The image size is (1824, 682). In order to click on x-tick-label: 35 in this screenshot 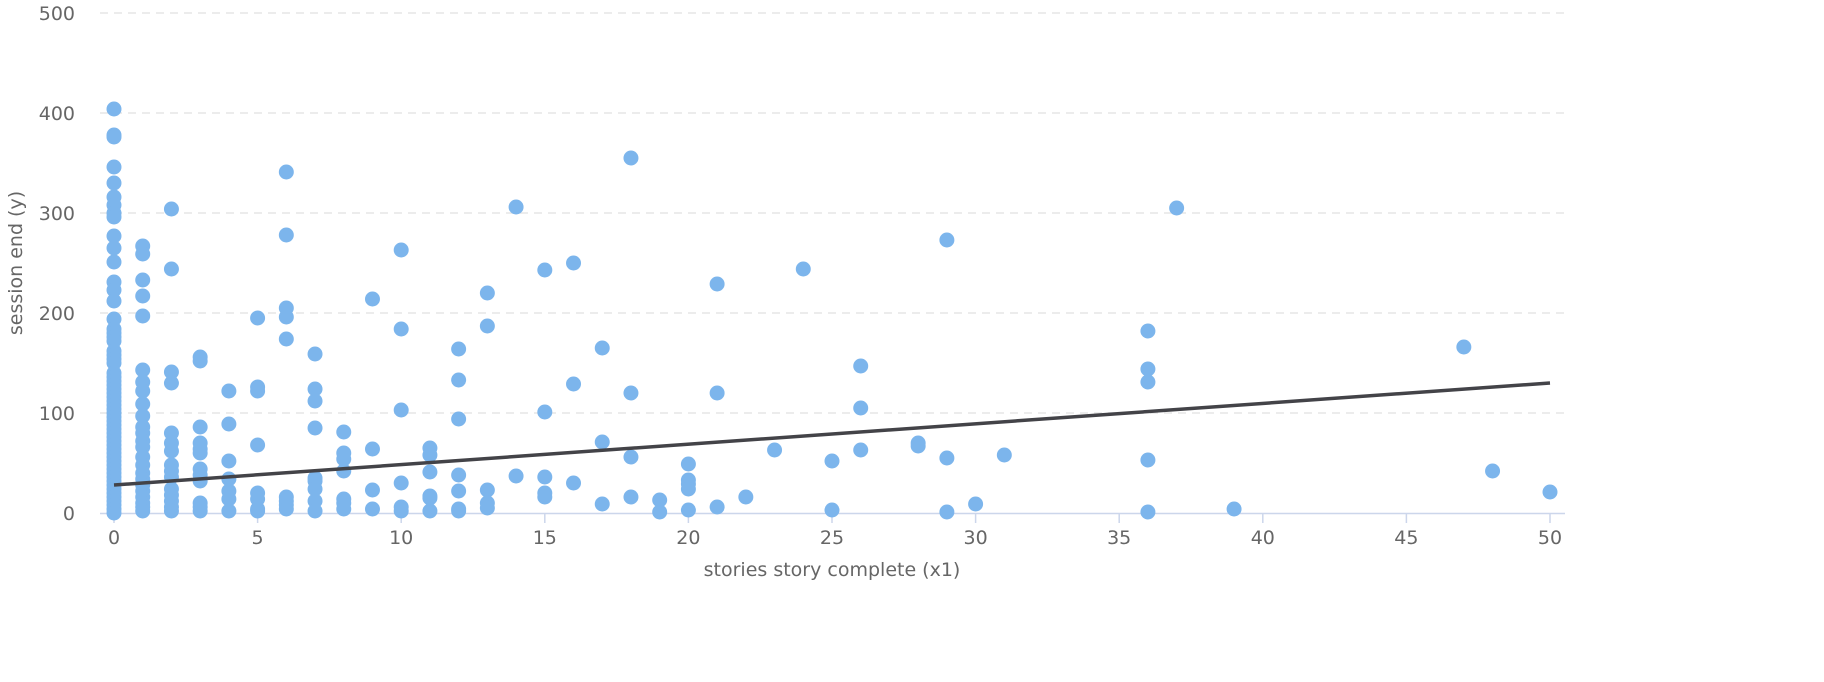, I will do `click(1119, 538)`.